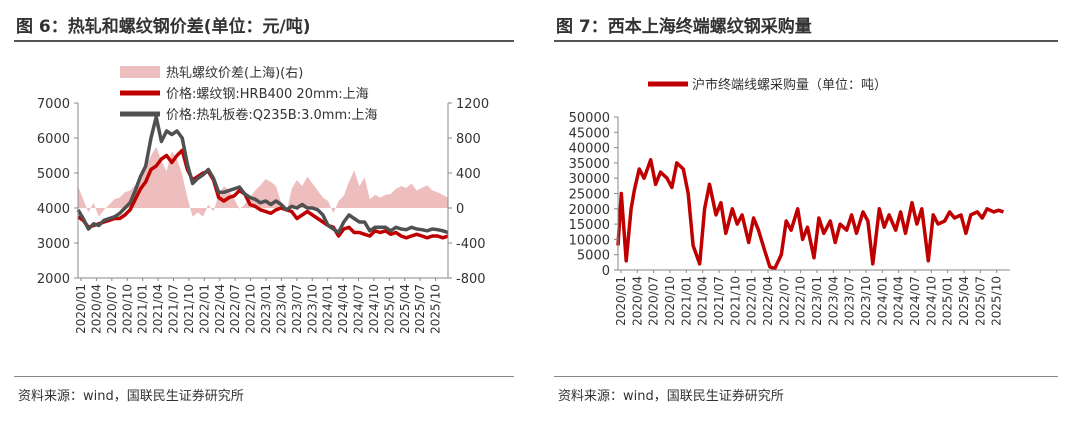  I want to click on y-tick-label: 15000, so click(589, 225).